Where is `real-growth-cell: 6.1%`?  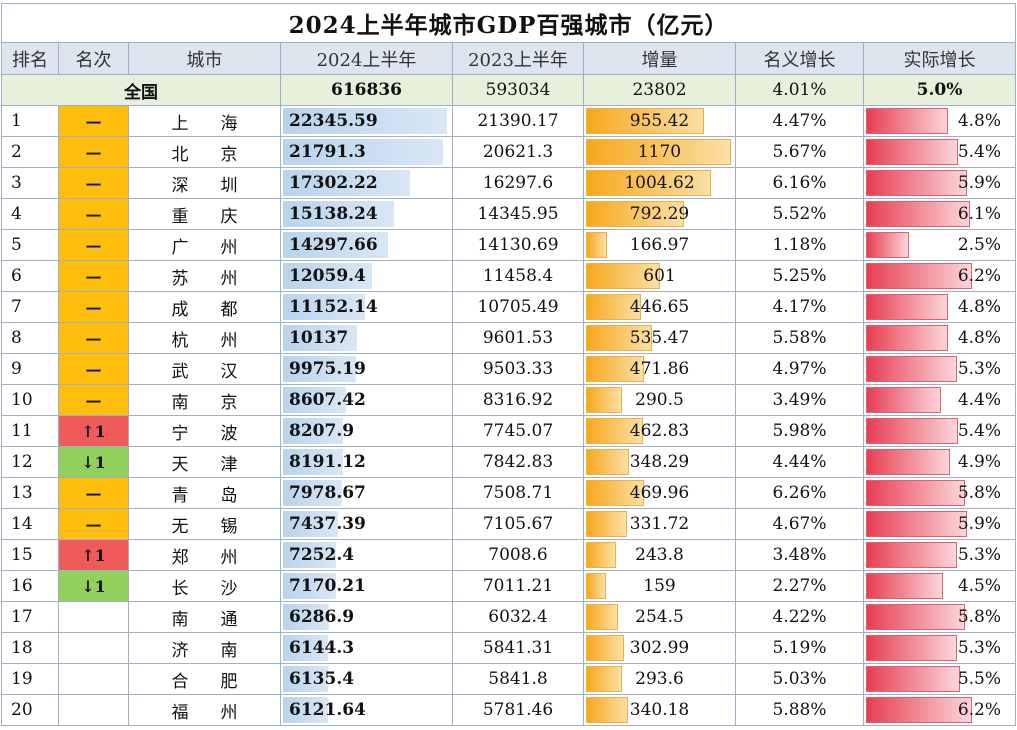
real-growth-cell: 6.1% is located at coordinates (939, 214).